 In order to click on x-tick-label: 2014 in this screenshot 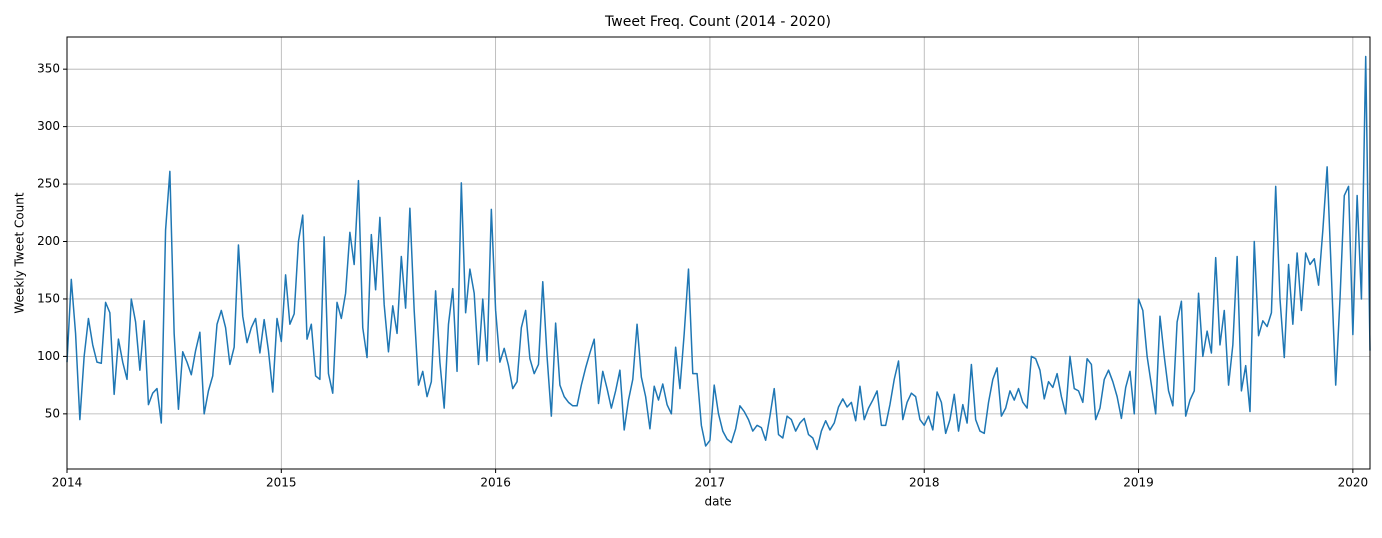, I will do `click(67, 483)`.